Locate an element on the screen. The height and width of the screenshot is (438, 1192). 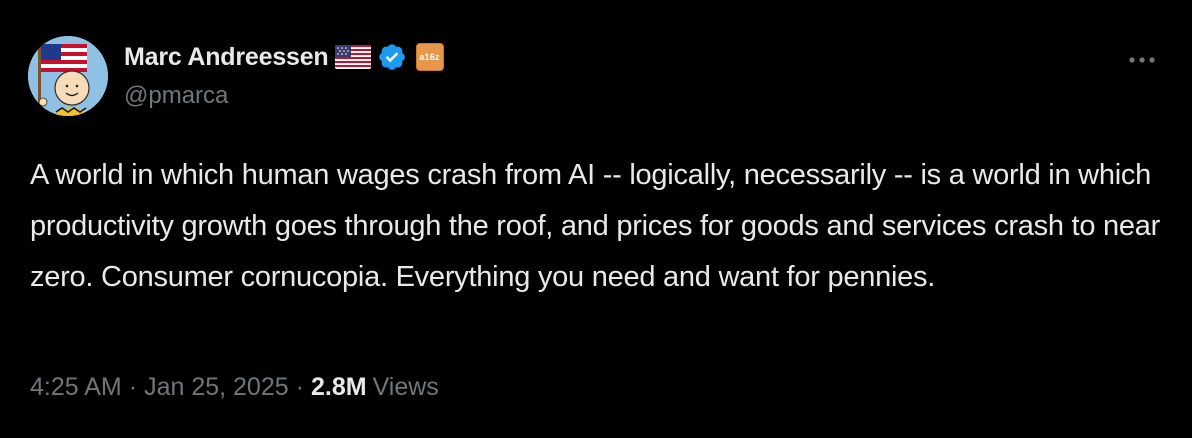
tweet-date: Jan 25, 2025 is located at coordinates (216, 387).